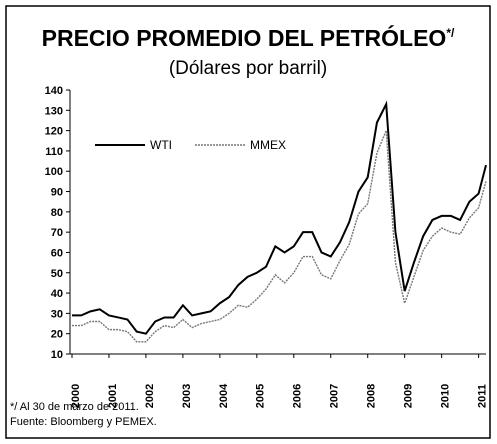  What do you see at coordinates (187, 396) in the screenshot?
I see `x-tick-label: 2003` at bounding box center [187, 396].